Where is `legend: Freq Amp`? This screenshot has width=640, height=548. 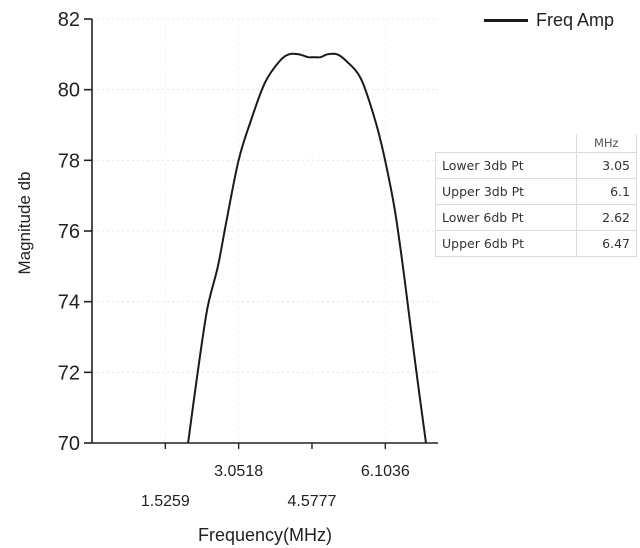
legend: Freq Amp is located at coordinates (549, 20).